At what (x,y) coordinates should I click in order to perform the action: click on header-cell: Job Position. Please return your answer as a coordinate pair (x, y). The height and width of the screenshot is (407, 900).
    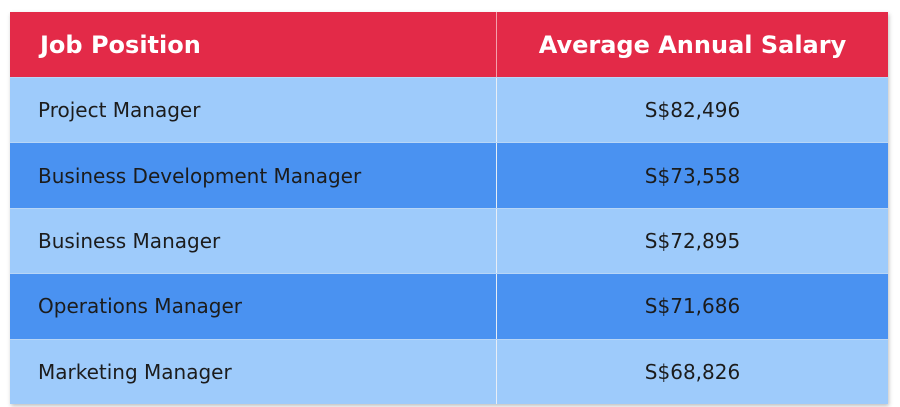
    Looking at the image, I should click on (253, 44).